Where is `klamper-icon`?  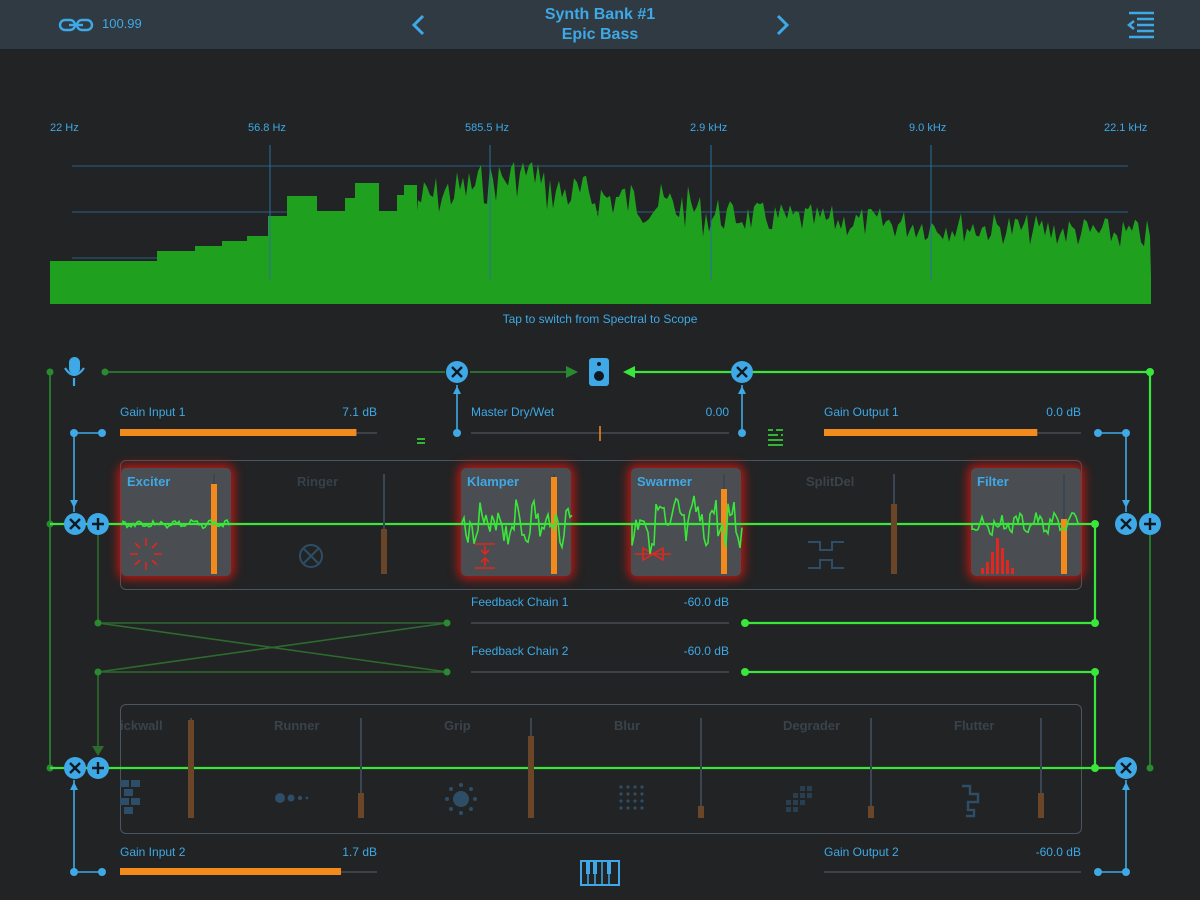 klamper-icon is located at coordinates (485, 556).